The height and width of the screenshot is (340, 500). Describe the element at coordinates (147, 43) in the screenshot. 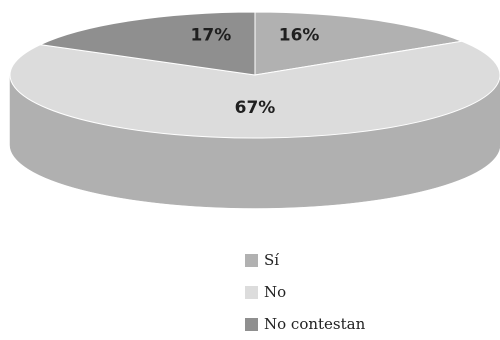

I see `pie-slice-no-contestan` at that location.